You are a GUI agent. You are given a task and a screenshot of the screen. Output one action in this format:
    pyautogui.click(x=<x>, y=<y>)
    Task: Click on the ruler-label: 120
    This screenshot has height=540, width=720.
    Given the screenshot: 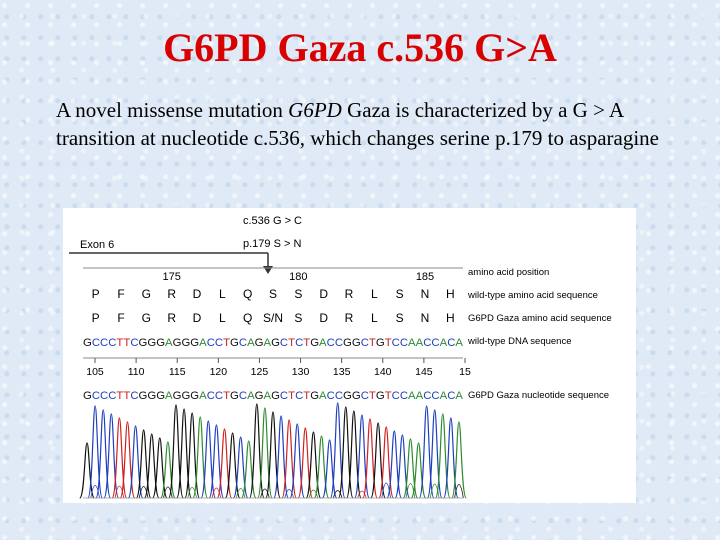 What is the action you would take?
    pyautogui.click(x=219, y=372)
    